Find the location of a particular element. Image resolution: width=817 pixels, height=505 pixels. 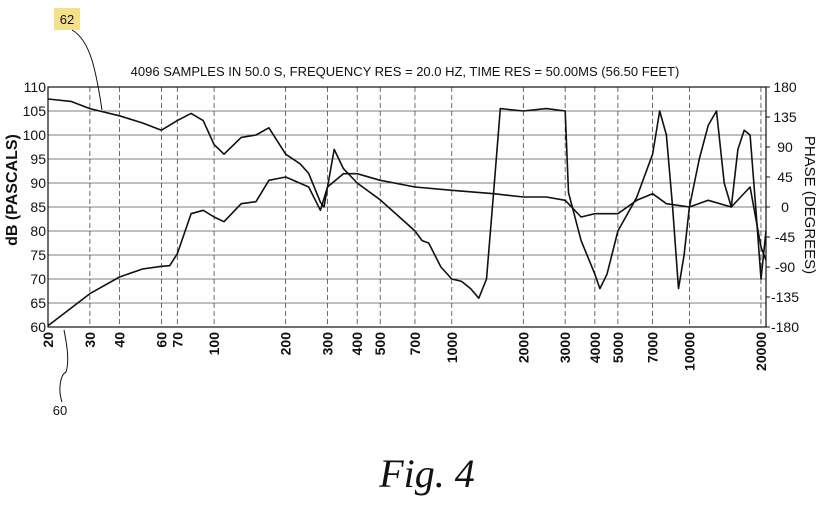

y-tick-label: 105 is located at coordinates (35, 111).